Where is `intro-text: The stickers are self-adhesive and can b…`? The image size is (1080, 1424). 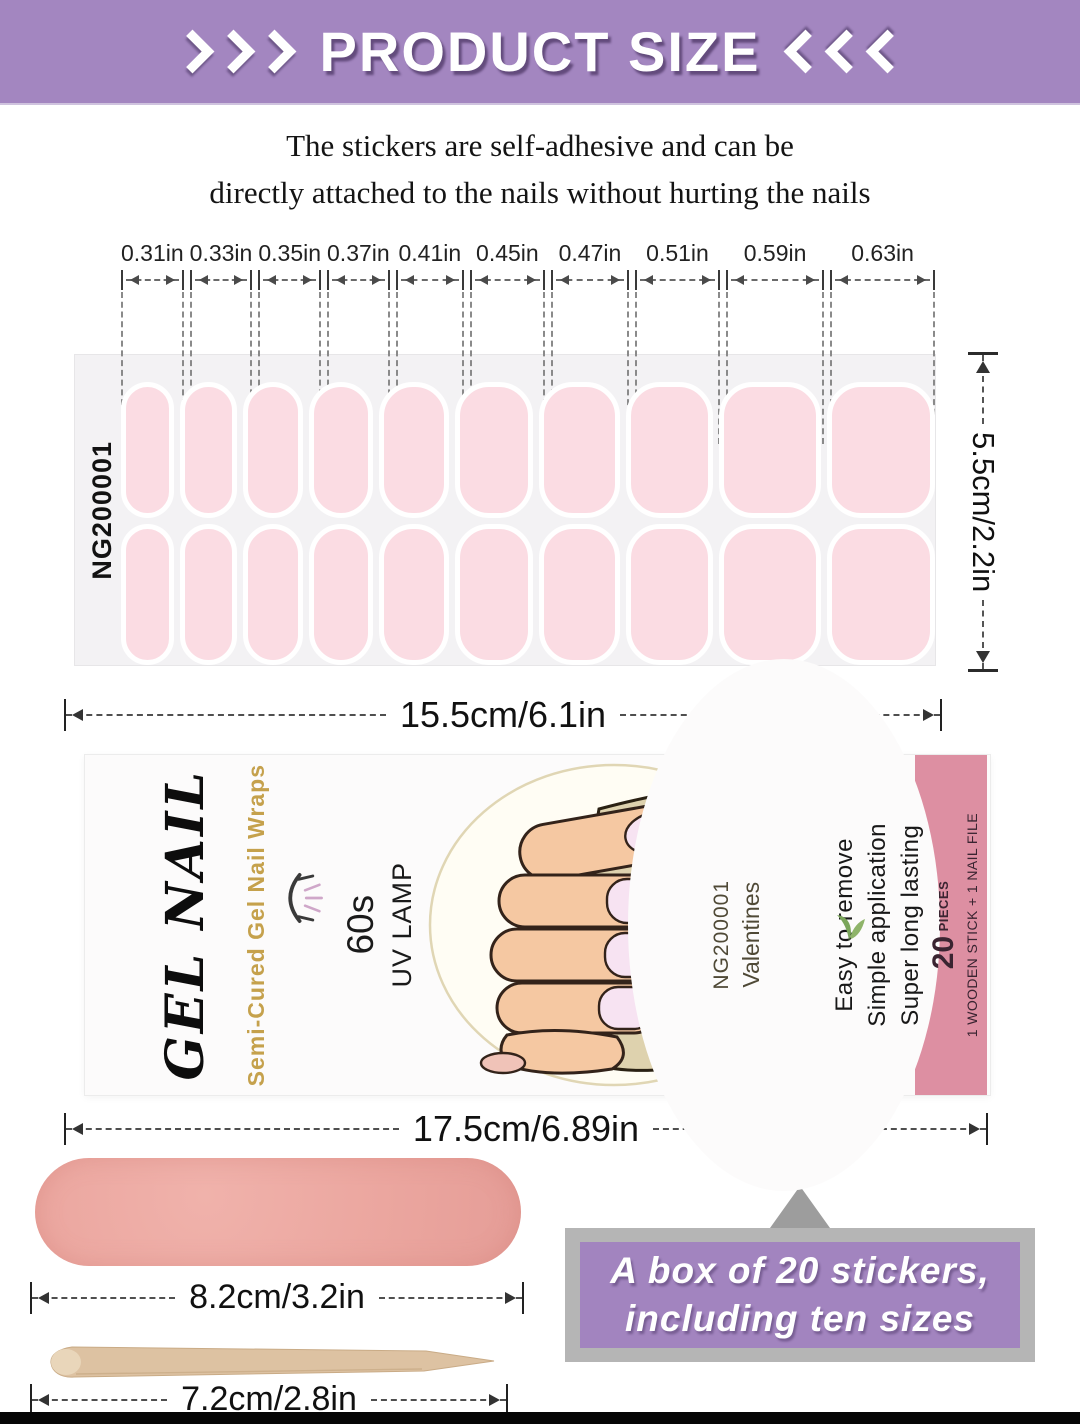 intro-text: The stickers are self-adhesive and can b… is located at coordinates (540, 169).